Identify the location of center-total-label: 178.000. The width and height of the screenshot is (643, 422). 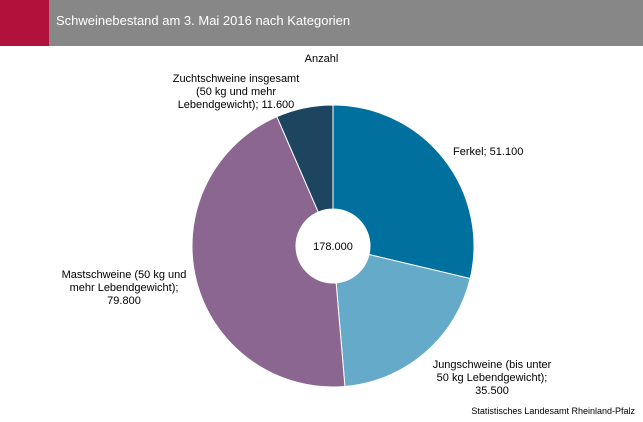
(333, 247).